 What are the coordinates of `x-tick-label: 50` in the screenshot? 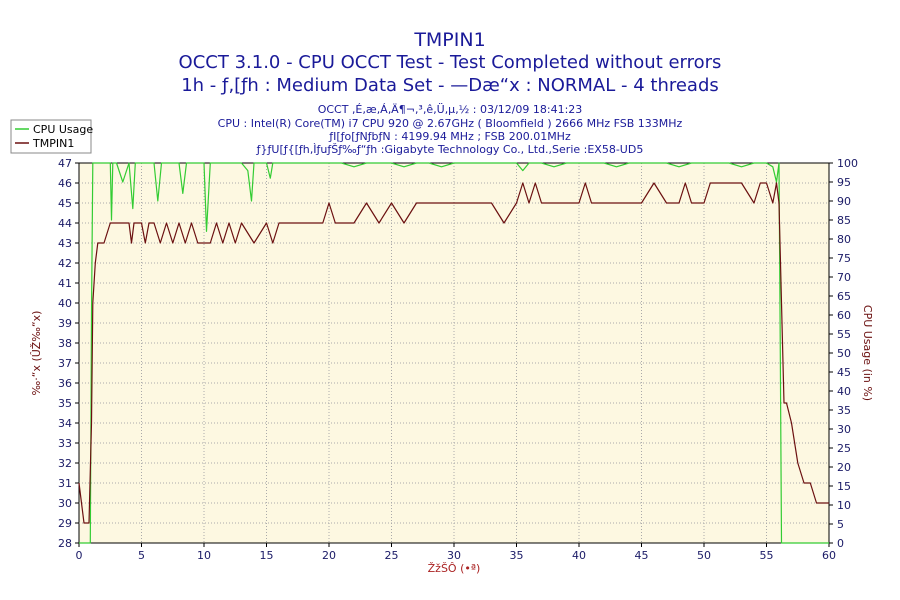 It's located at (704, 555).